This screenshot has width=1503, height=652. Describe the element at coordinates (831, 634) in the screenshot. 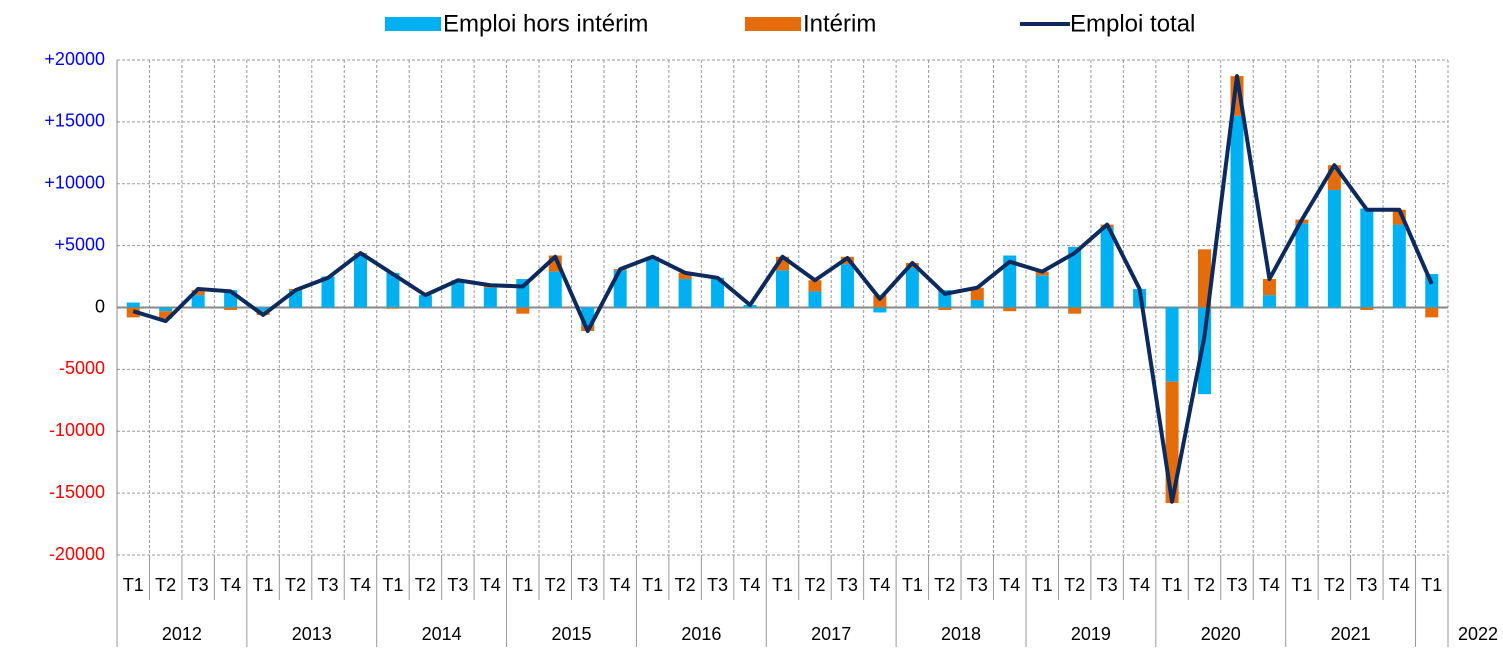

I see `year-label: 2017` at that location.